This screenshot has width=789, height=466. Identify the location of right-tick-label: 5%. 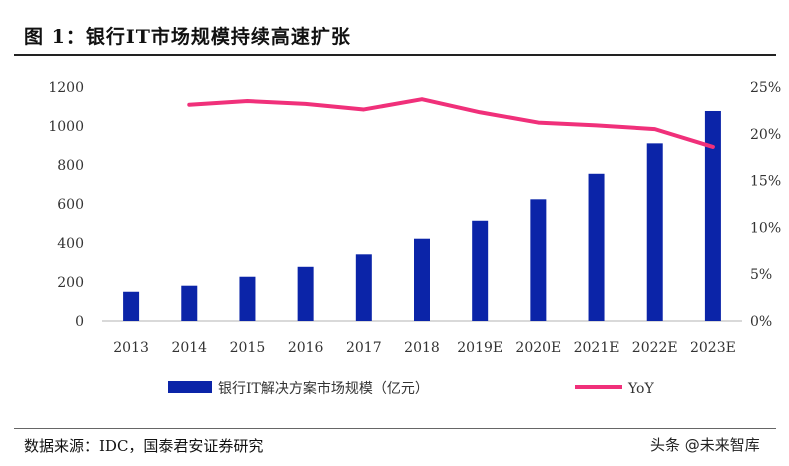
(761, 275).